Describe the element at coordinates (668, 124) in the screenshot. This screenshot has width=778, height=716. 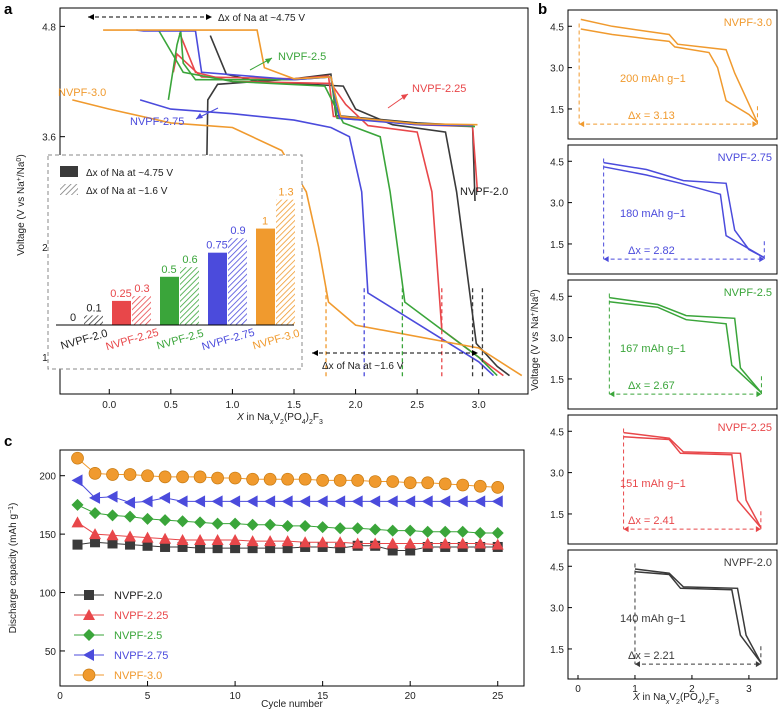
I see `b-dx-arrowheads` at that location.